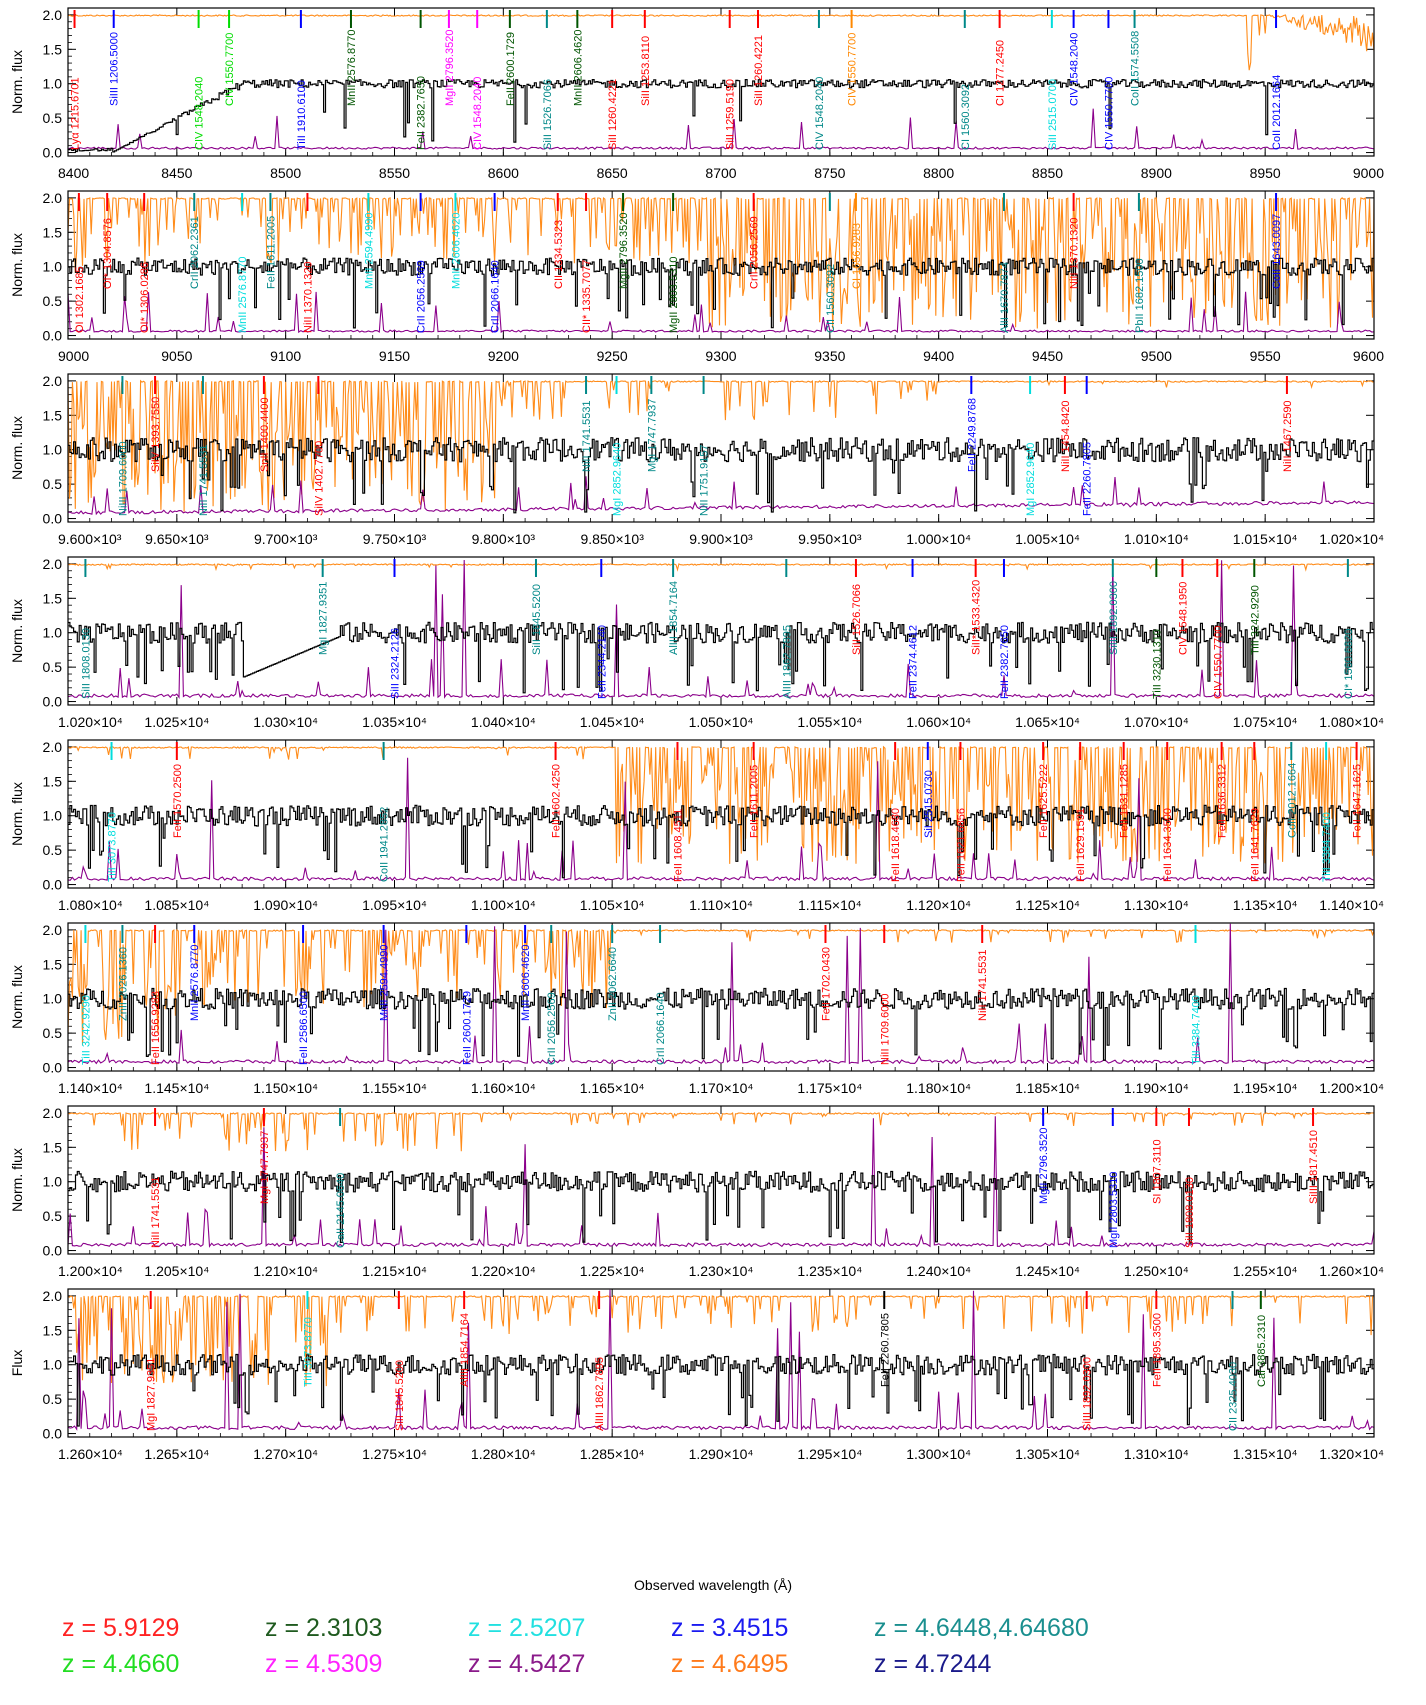 Image resolution: width=1426 pixels, height=1705 pixels. Describe the element at coordinates (195, 252) in the screenshot. I see `line-id-label: CrII 2062.2361` at that location.